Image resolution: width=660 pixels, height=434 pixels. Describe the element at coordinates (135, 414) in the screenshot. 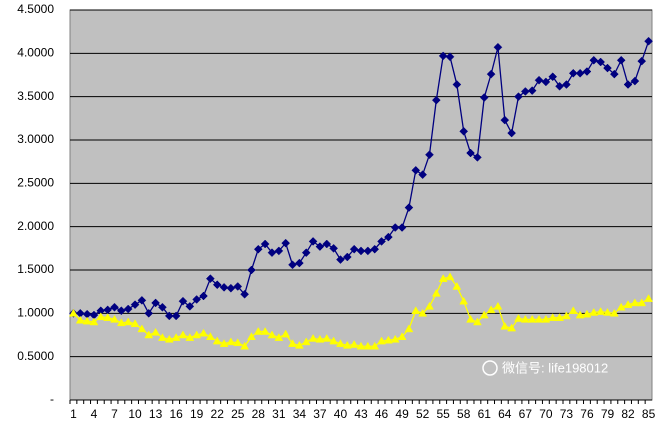

I see `x-tick-label: 10` at that location.